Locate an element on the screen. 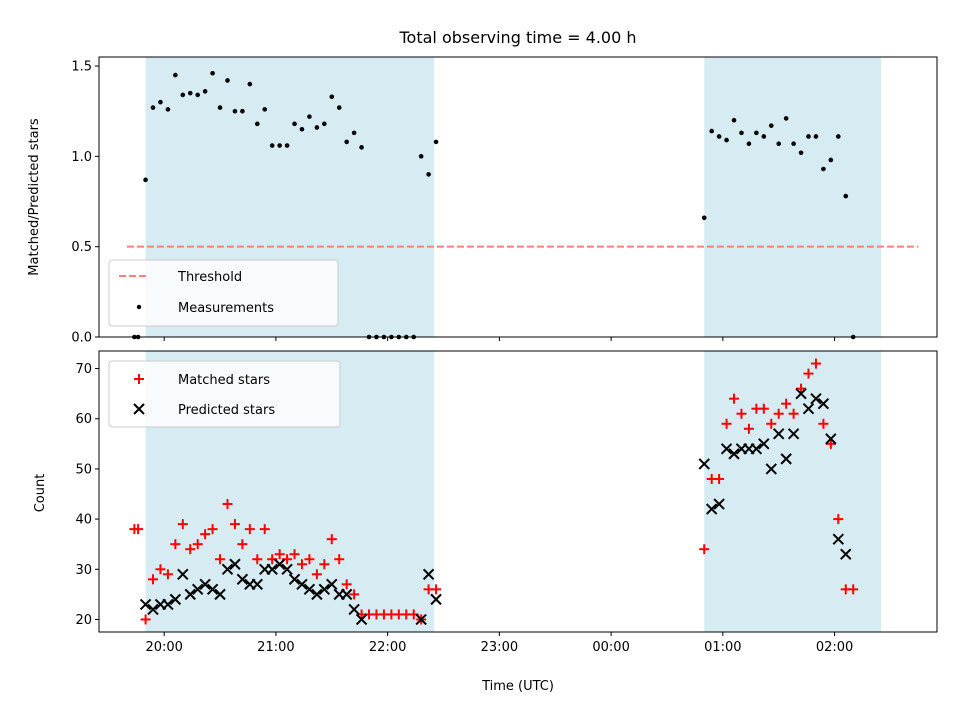 The height and width of the screenshot is (720, 960). legend-matched-swatch is located at coordinates (139, 379).